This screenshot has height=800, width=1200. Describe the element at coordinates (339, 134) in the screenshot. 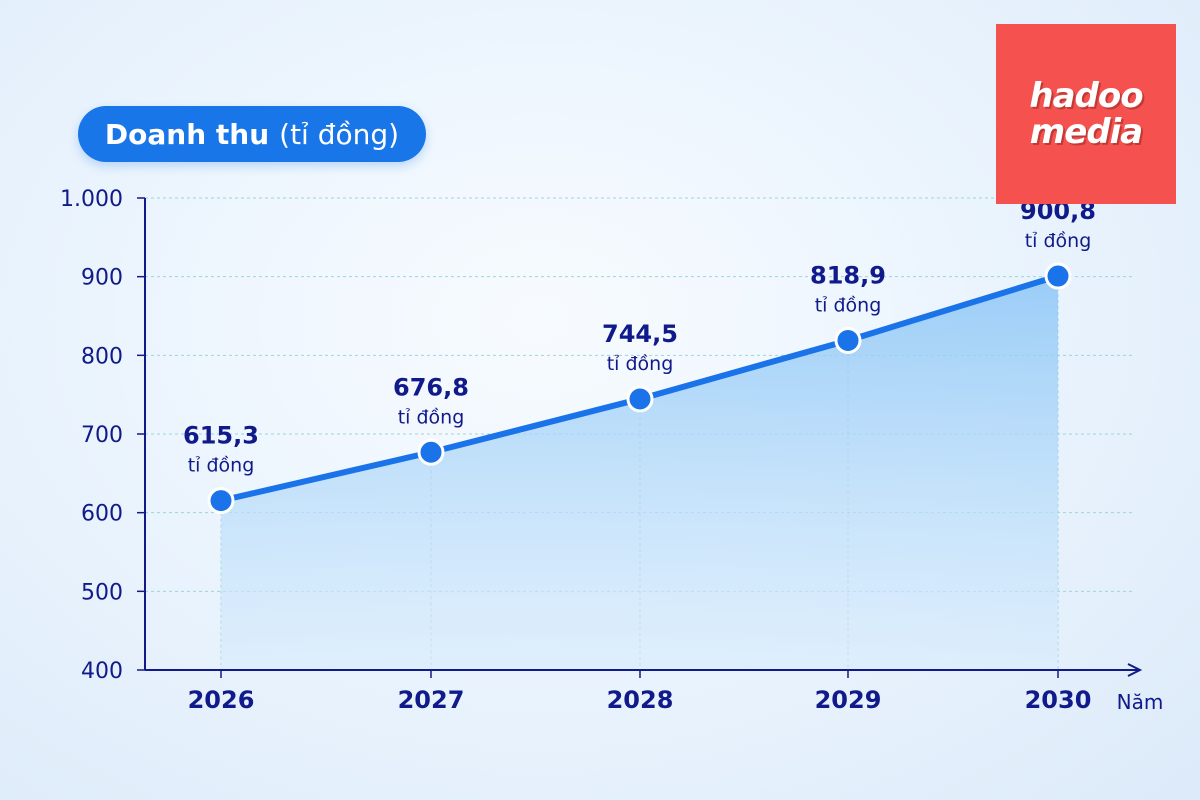

I see `chart-title-unit: (tỉ đồng)` at that location.